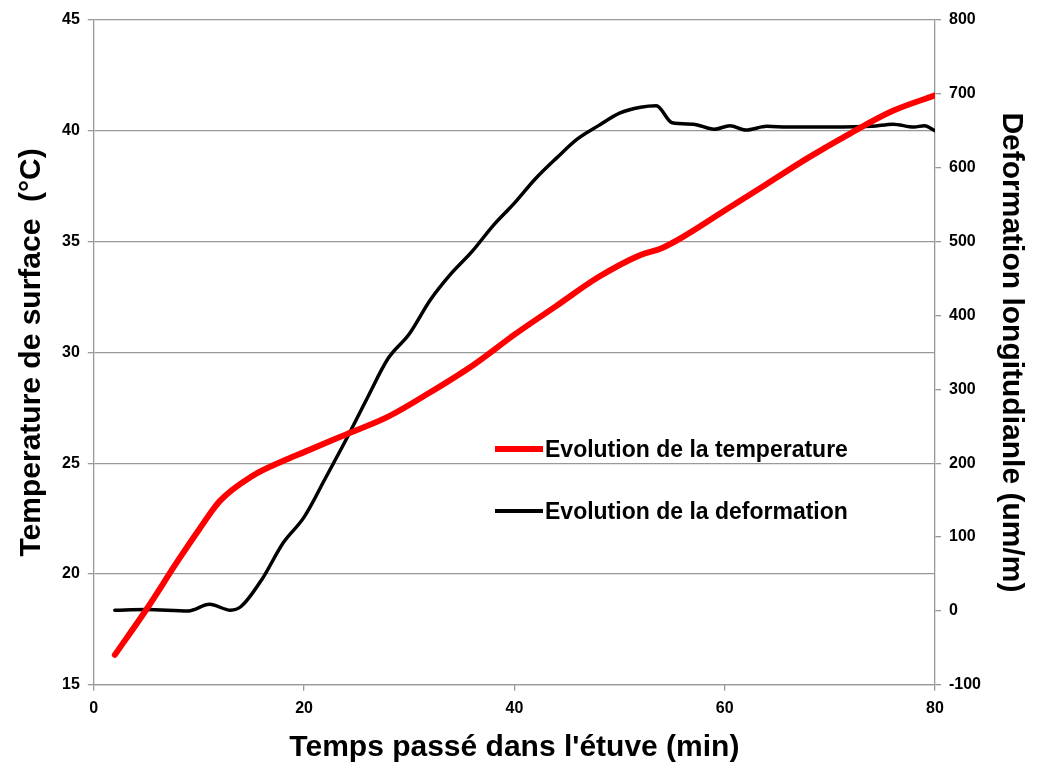 Image resolution: width=1043 pixels, height=776 pixels. I want to click on y2-axis-title: Deformation longitudianle (um/m), so click(1013, 352).